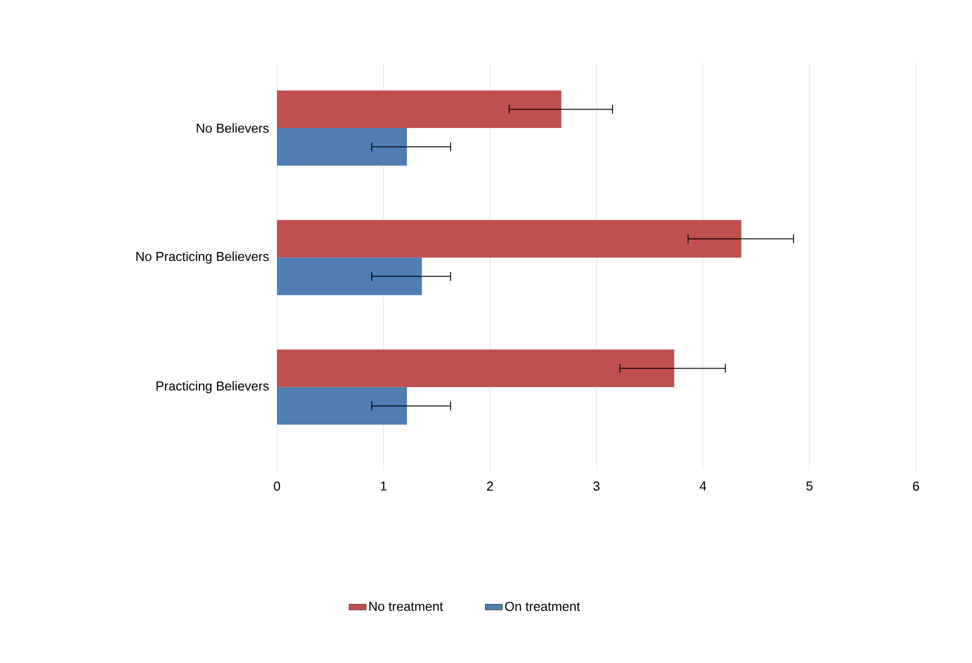 The width and height of the screenshot is (972, 663). I want to click on y-tick-label: No Believers, so click(232, 128).